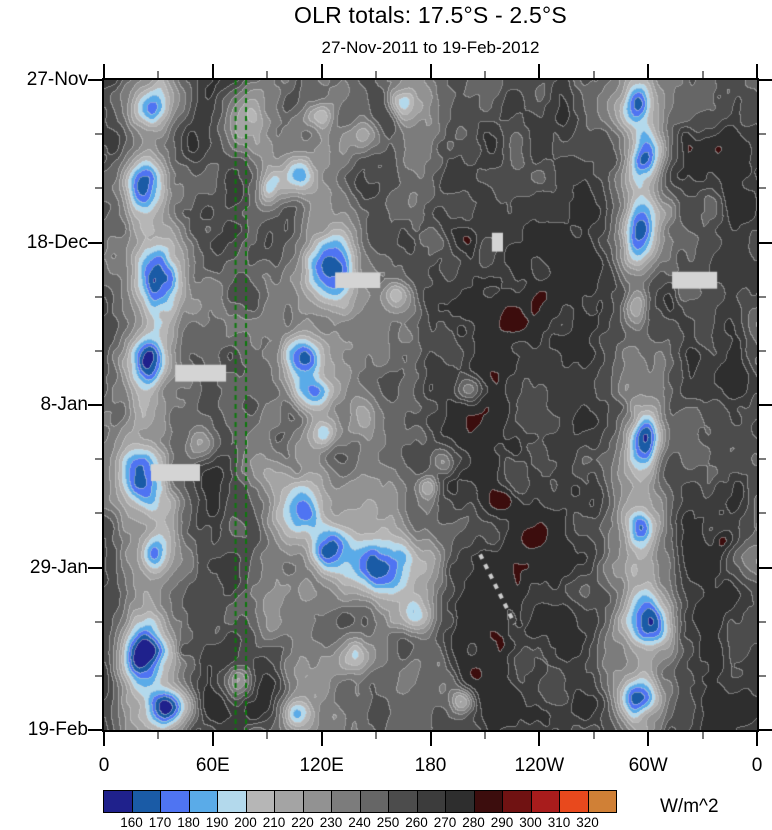 Image resolution: width=772 pixels, height=830 pixels. I want to click on colorbar-tick-label: 200, so click(245, 822).